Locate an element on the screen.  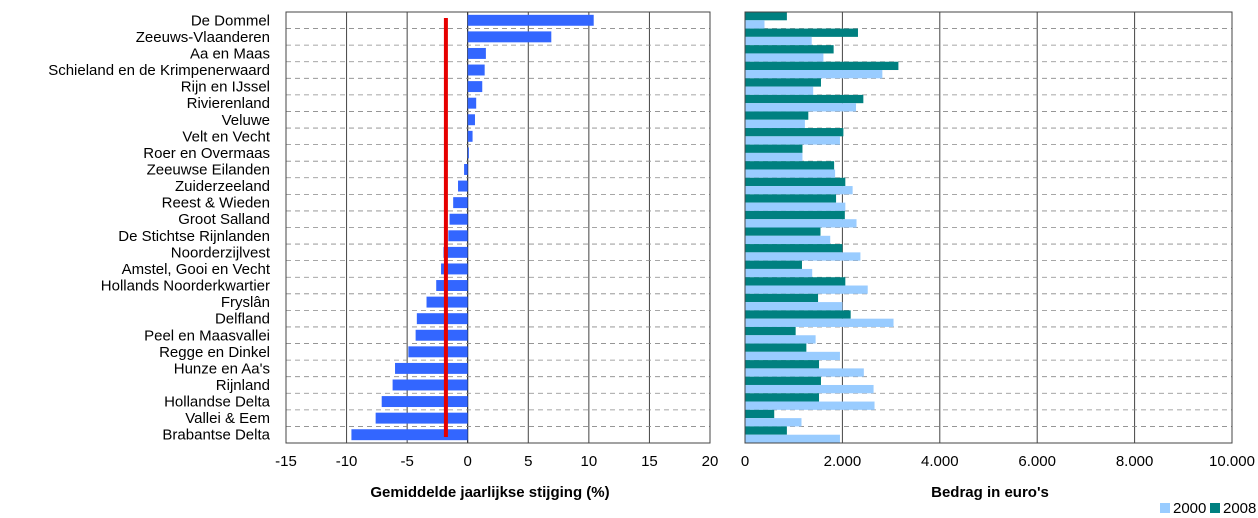
category-label: Rijn en IJssel is located at coordinates (225, 87).